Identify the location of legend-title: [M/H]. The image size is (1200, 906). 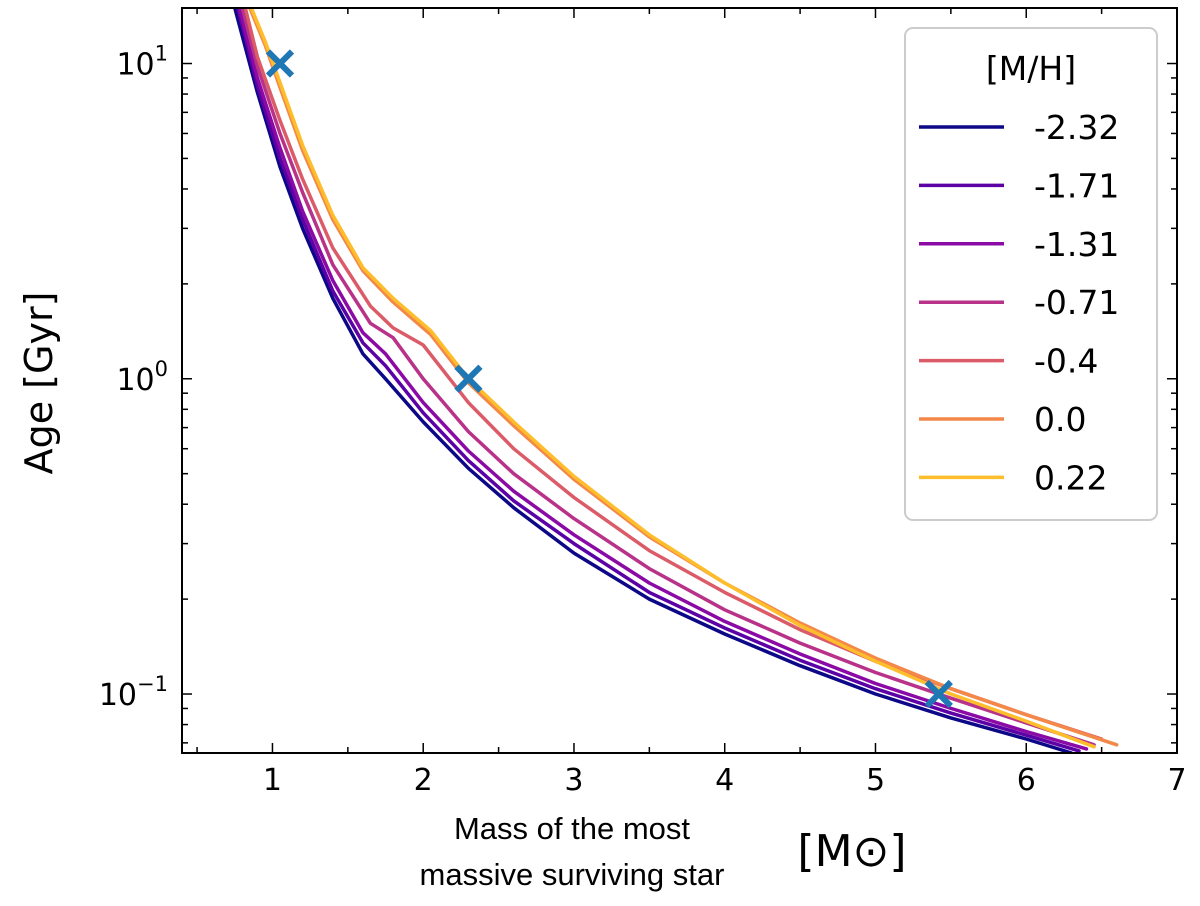
(1031, 68).